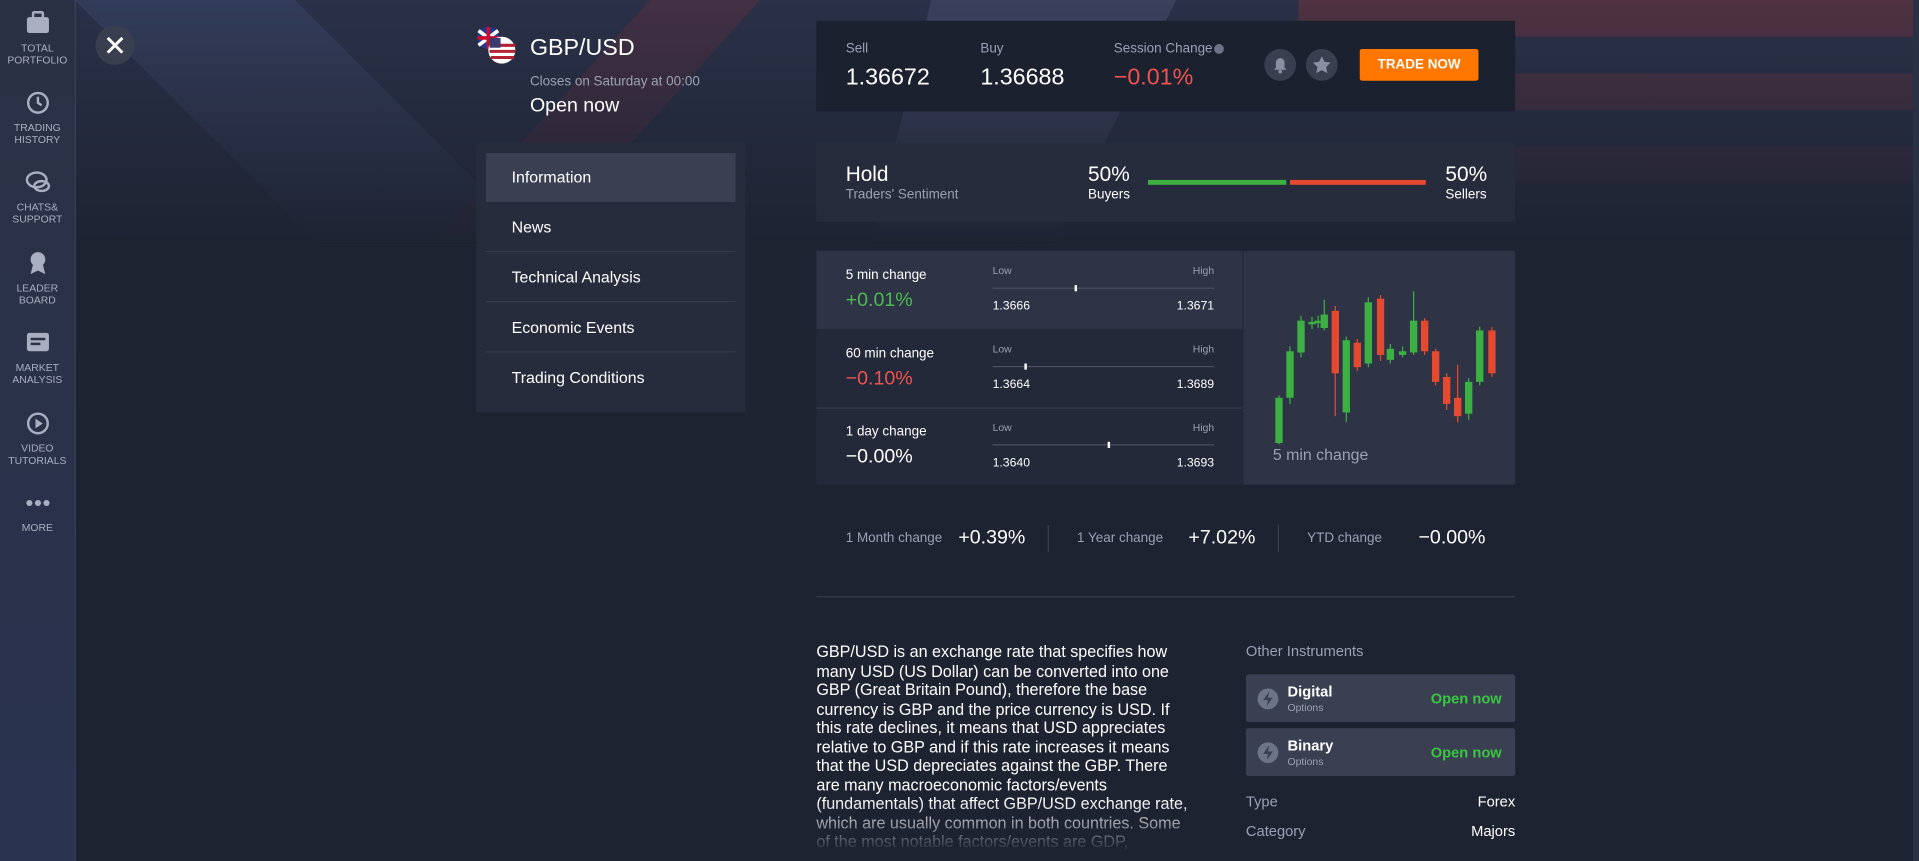 The width and height of the screenshot is (1919, 861). Describe the element at coordinates (37, 438) in the screenshot. I see `nav-item: VIDEO TUTORIALS` at that location.